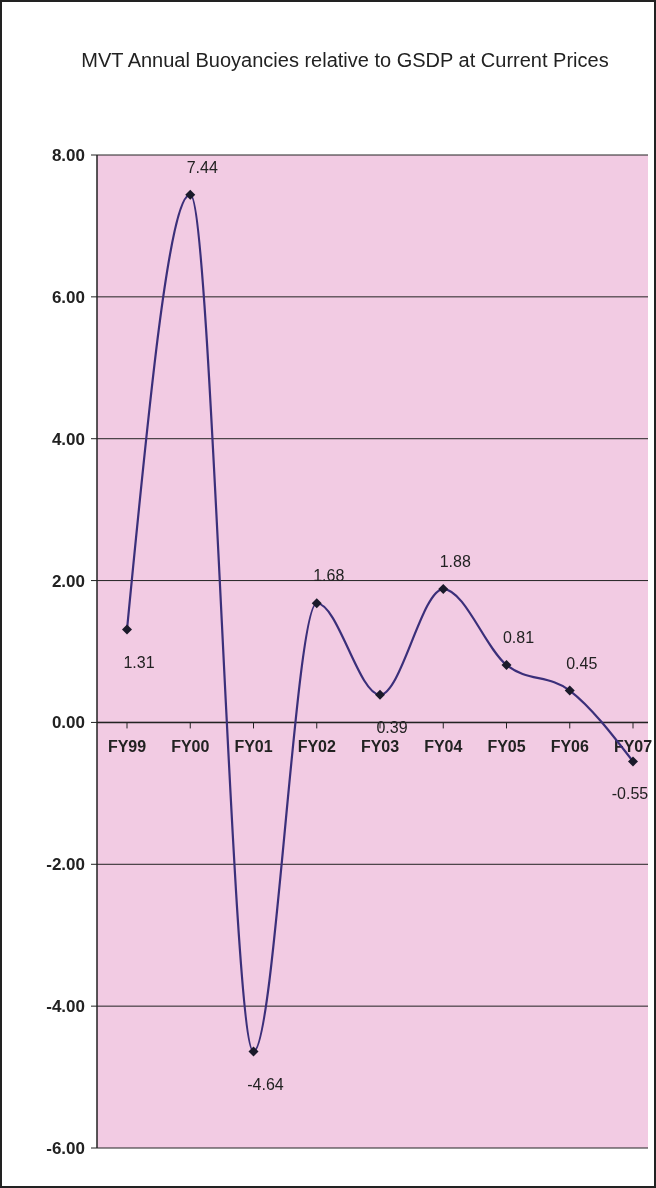 This screenshot has width=656, height=1188. Describe the element at coordinates (265, 1084) in the screenshot. I see `data-label: -4.64` at that location.